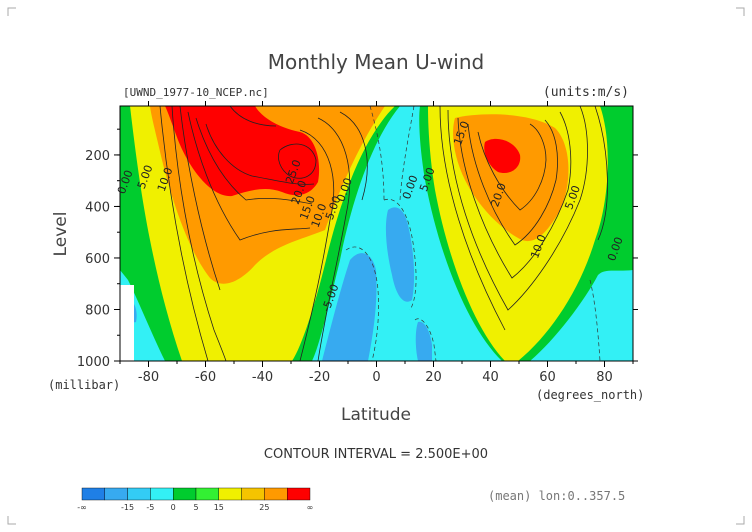 The image size is (752, 532). I want to click on x-tick-label: -20, so click(319, 377).